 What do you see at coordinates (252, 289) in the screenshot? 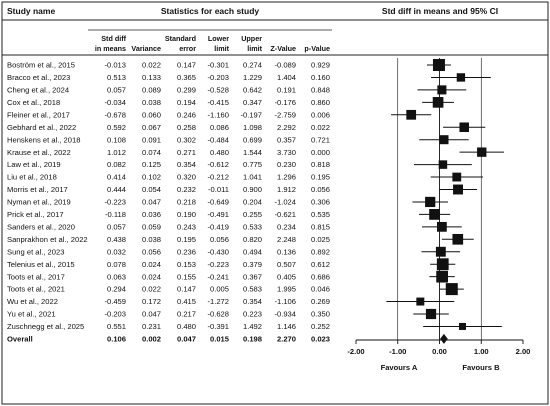
I see `table-cell: 0.583` at bounding box center [252, 289].